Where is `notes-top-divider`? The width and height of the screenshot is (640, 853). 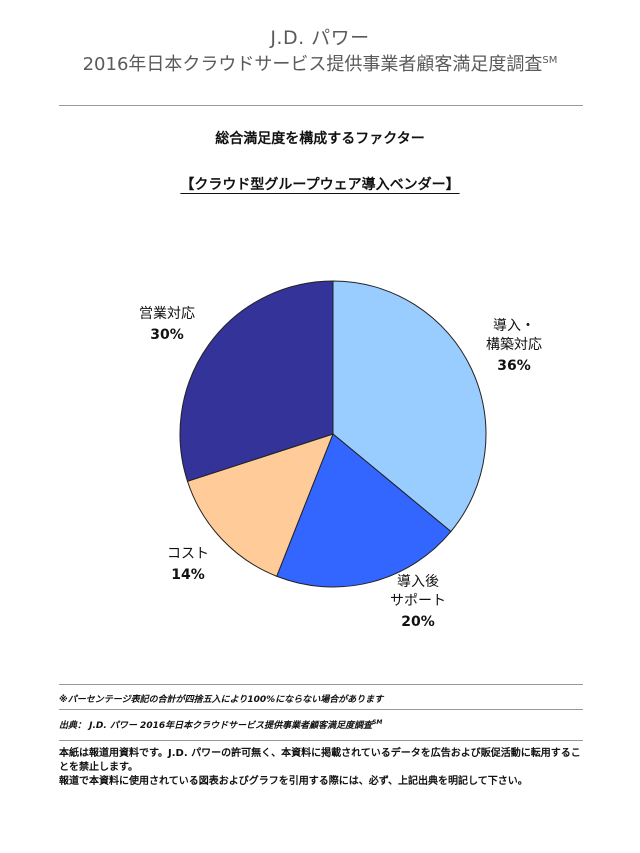 notes-top-divider is located at coordinates (321, 684).